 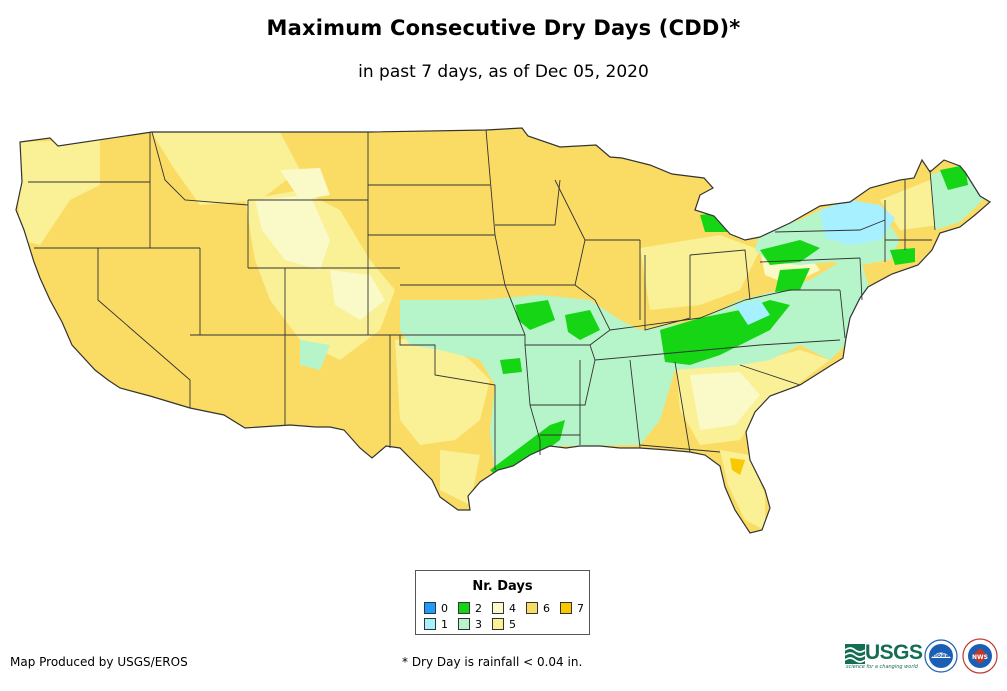 I want to click on zone-7-days, so click(x=737, y=466).